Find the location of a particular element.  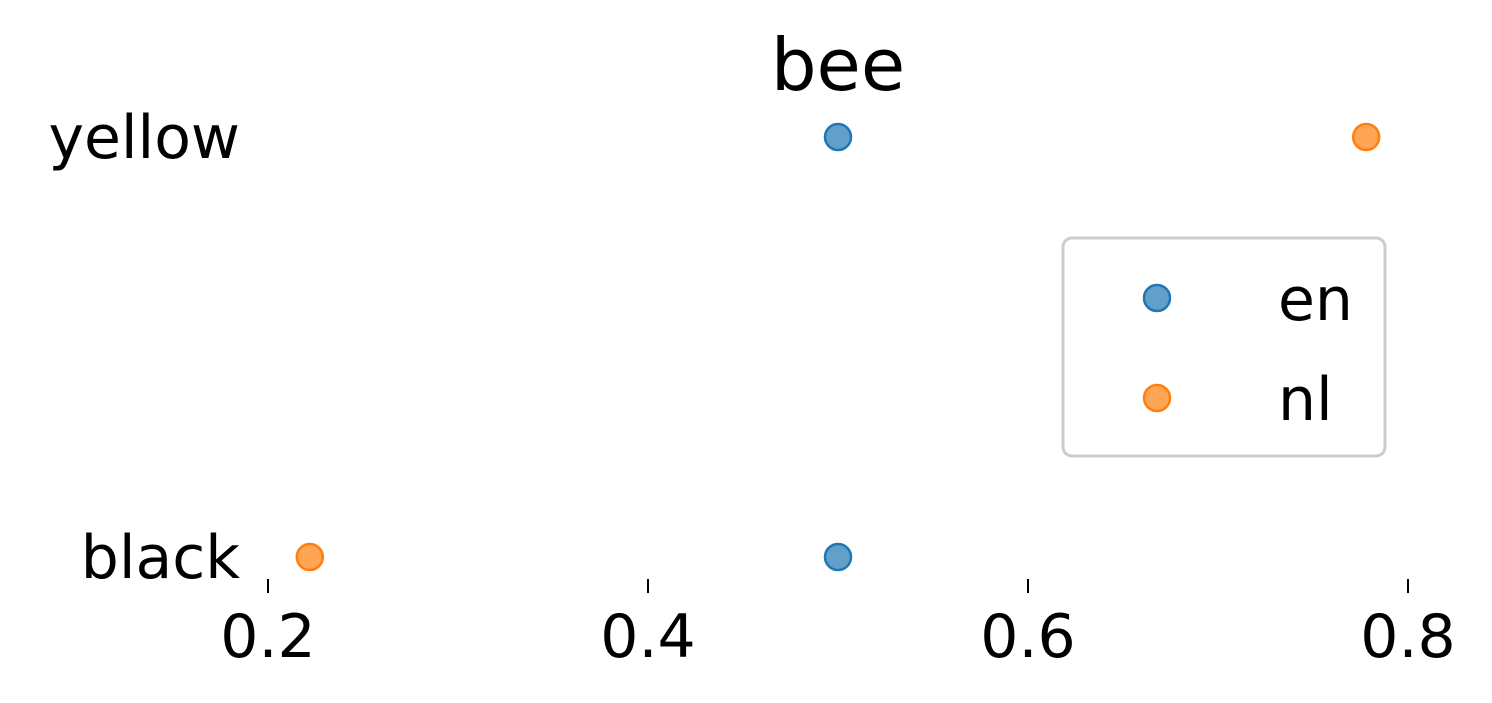

x-axis: 0.2 0.4 0.6 0.8 is located at coordinates (838, 625).